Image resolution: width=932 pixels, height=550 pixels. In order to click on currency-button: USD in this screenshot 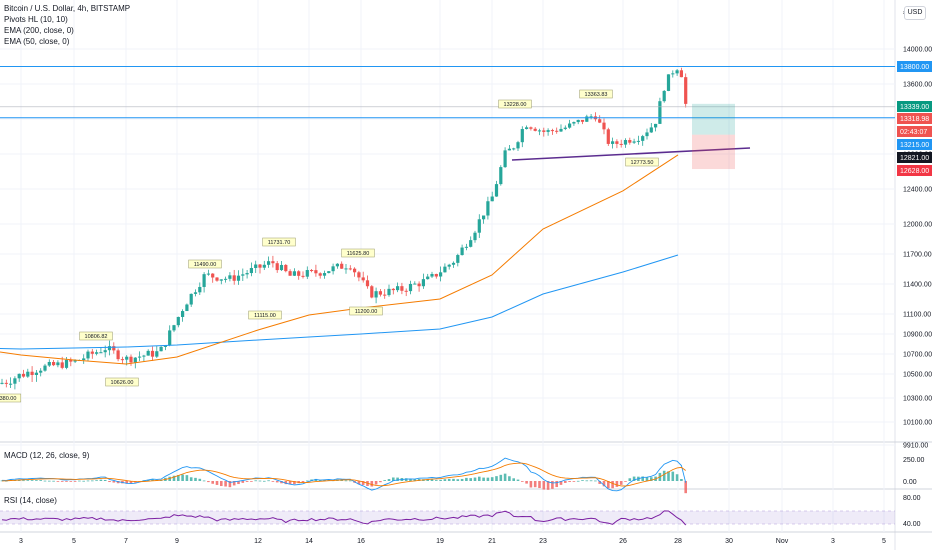, I will do `click(915, 13)`.